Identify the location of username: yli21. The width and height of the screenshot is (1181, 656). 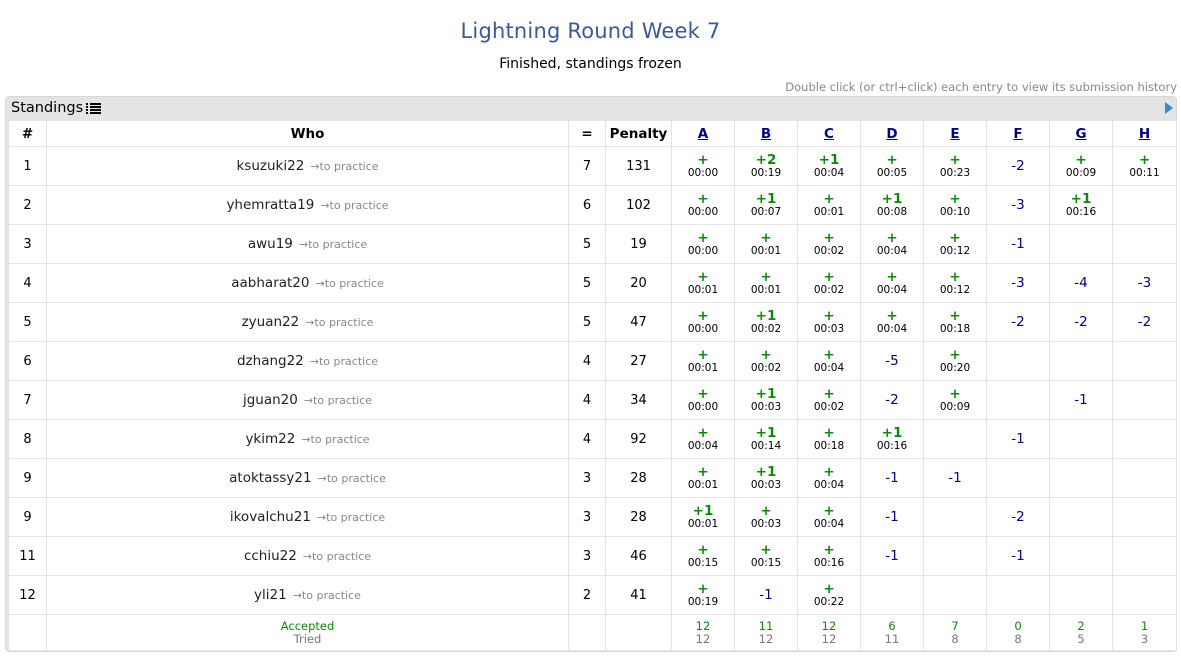
(270, 595).